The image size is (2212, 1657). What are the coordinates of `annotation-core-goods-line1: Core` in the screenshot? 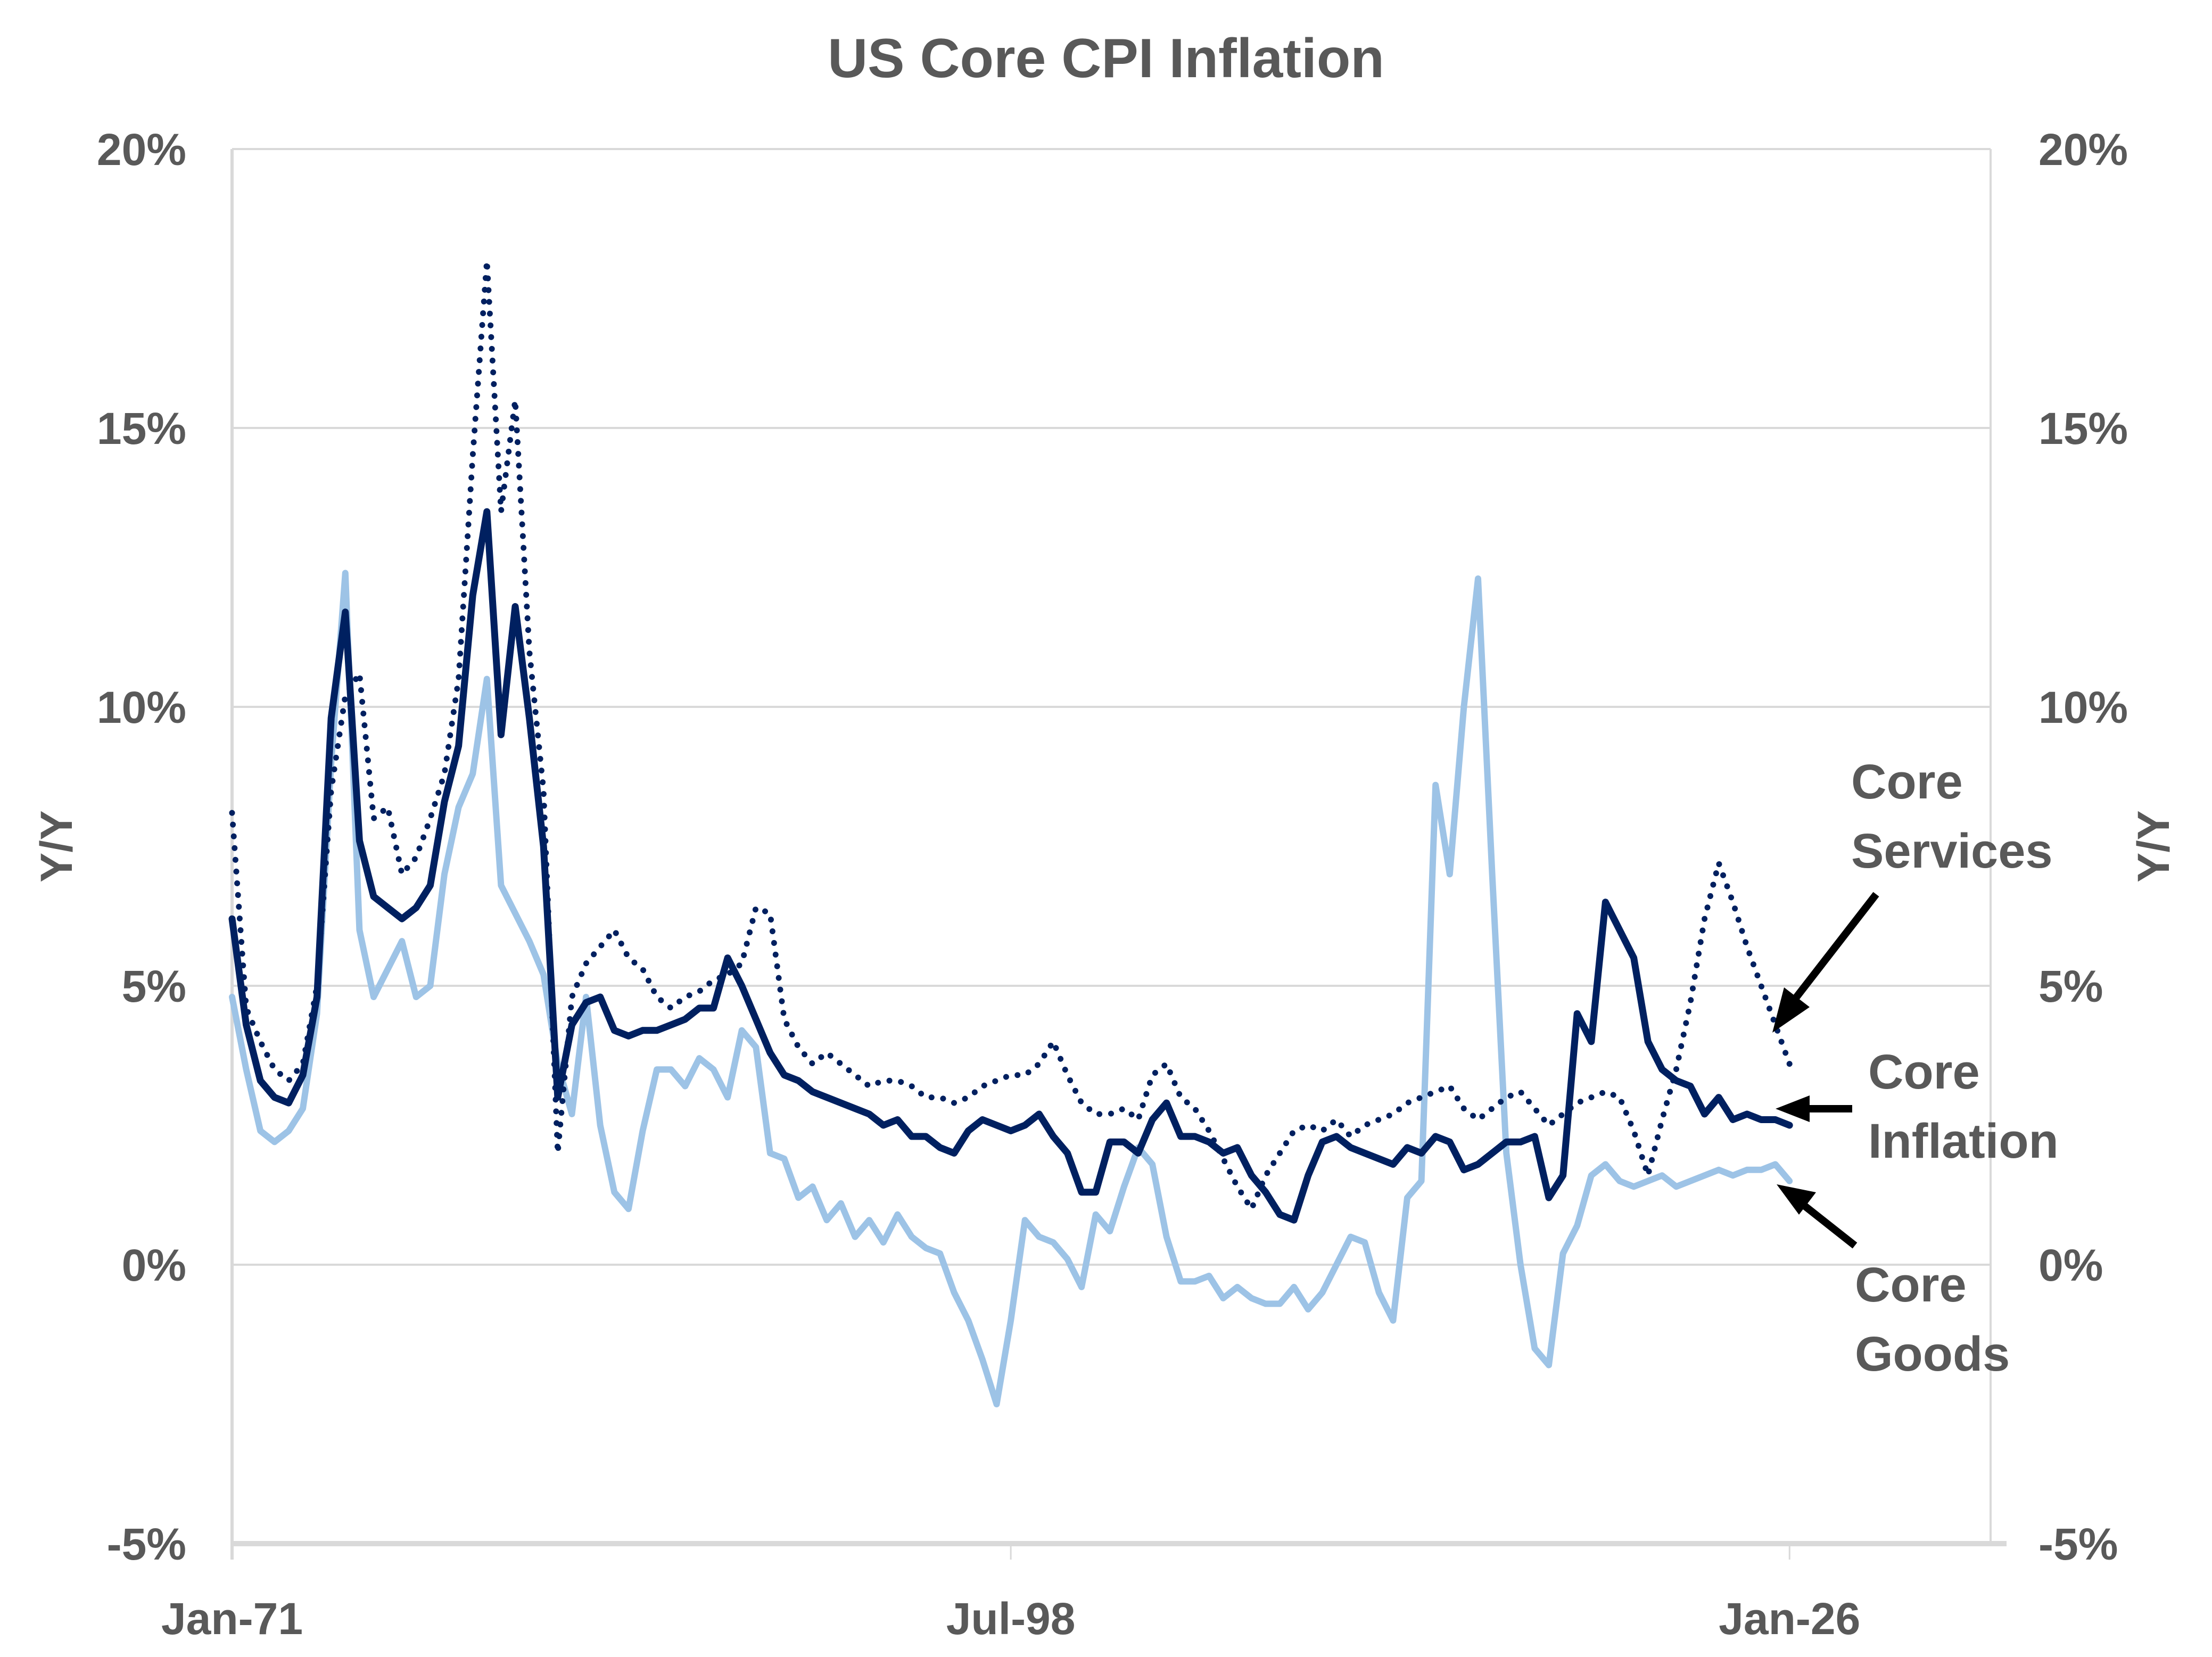 It's located at (1911, 1285).